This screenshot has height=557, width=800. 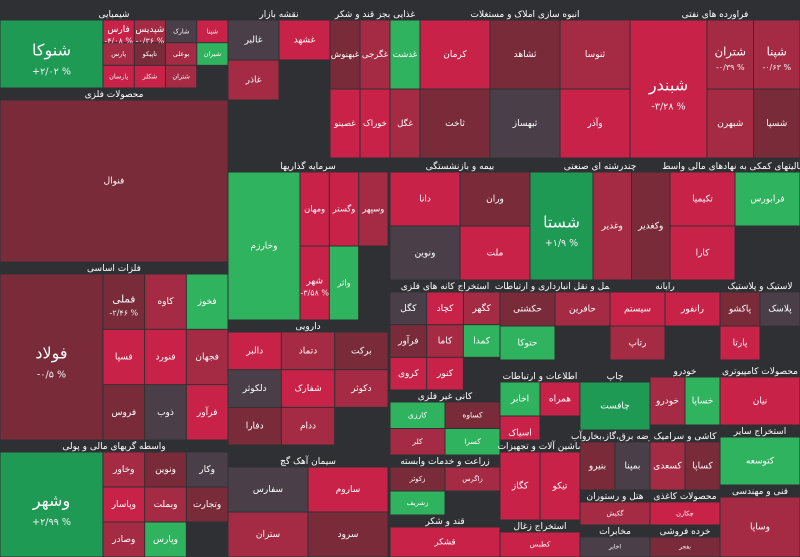 What do you see at coordinates (181, 31) in the screenshot?
I see `tile: شارک` at bounding box center [181, 31].